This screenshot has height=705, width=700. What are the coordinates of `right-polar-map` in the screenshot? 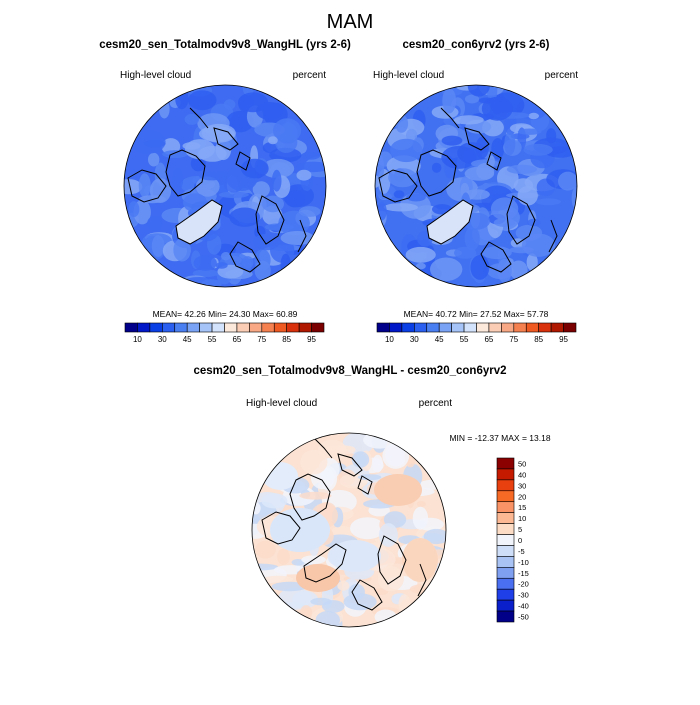 It's located at (476, 186).